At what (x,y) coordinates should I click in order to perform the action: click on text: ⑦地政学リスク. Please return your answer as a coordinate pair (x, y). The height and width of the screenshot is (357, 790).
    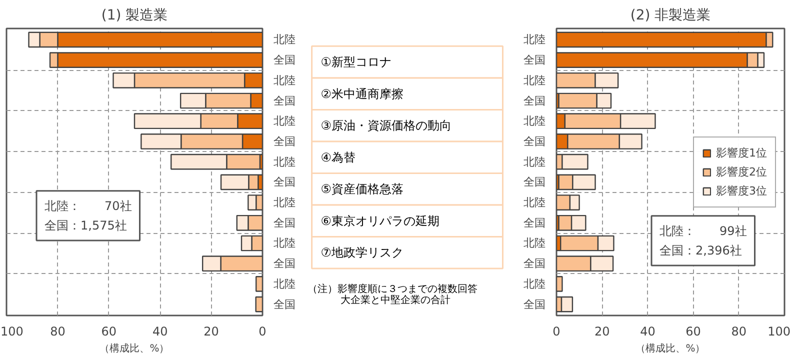
    Looking at the image, I should click on (362, 253).